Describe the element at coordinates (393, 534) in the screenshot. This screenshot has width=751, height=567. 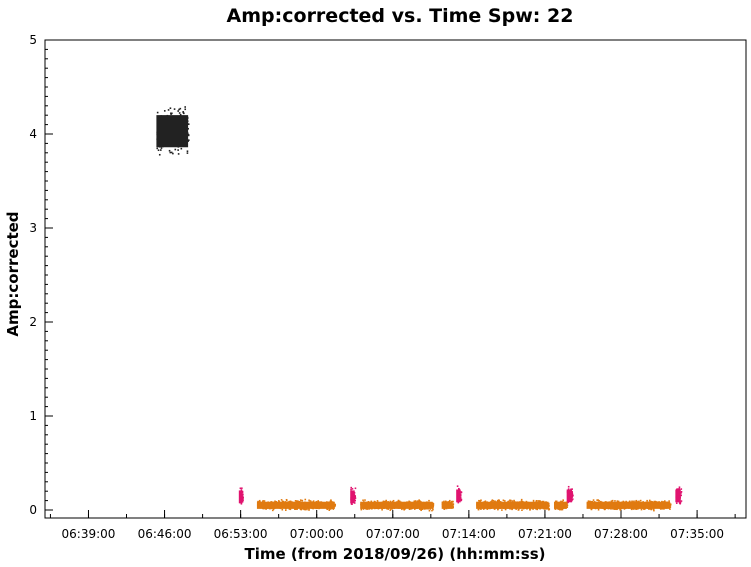
I see `x-tick-label-07:07:00: 07:07:00` at that location.